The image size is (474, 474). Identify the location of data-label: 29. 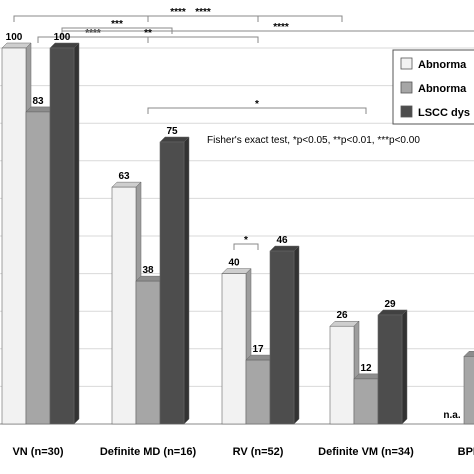
(390, 304).